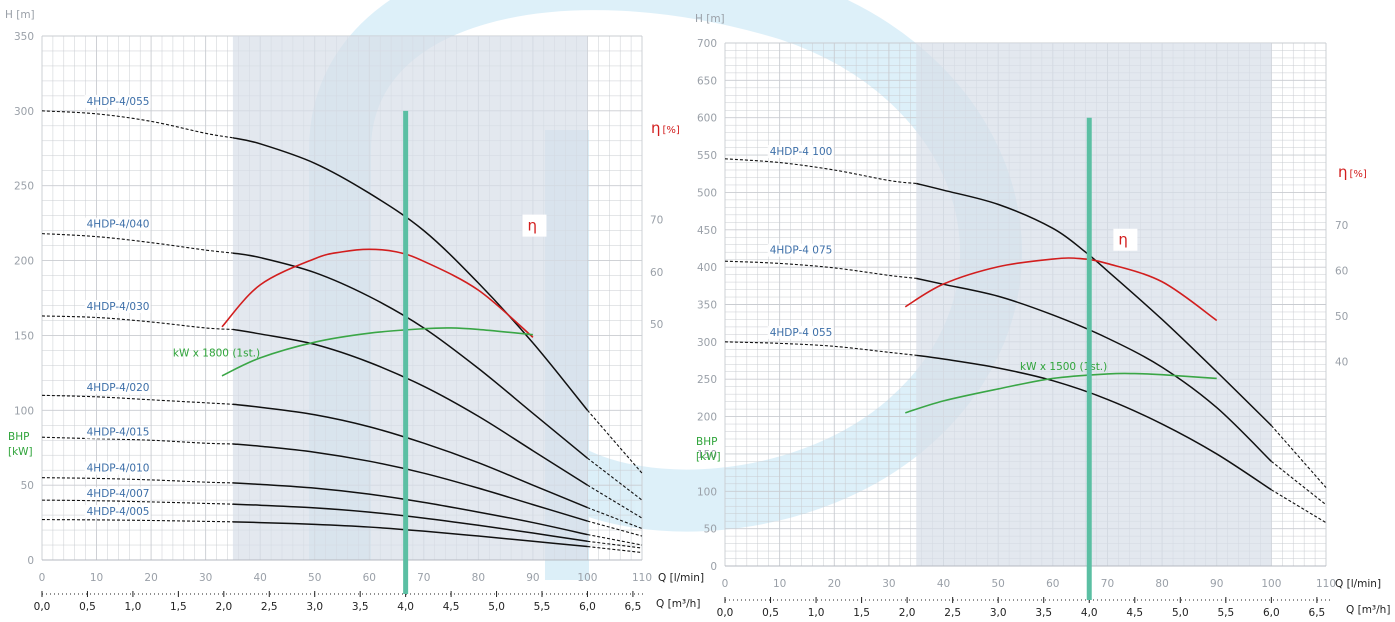 This screenshot has width=1395, height=622. I want to click on y-axis-label: H [m], so click(20, 15).